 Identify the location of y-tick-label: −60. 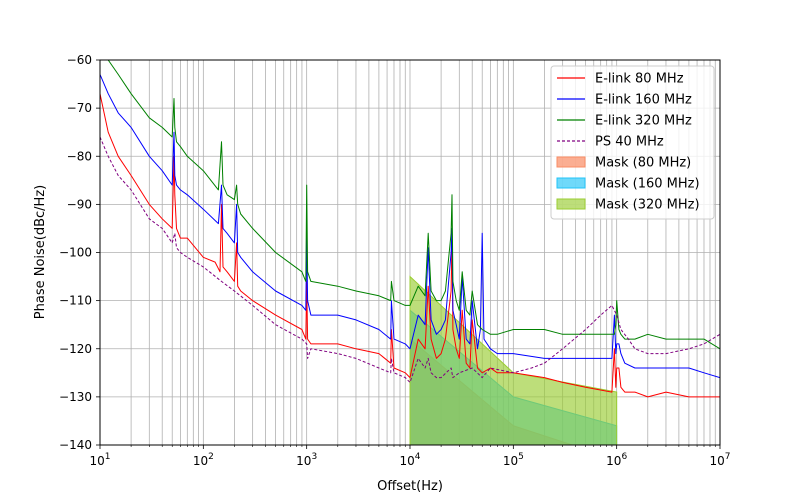
(79, 60).